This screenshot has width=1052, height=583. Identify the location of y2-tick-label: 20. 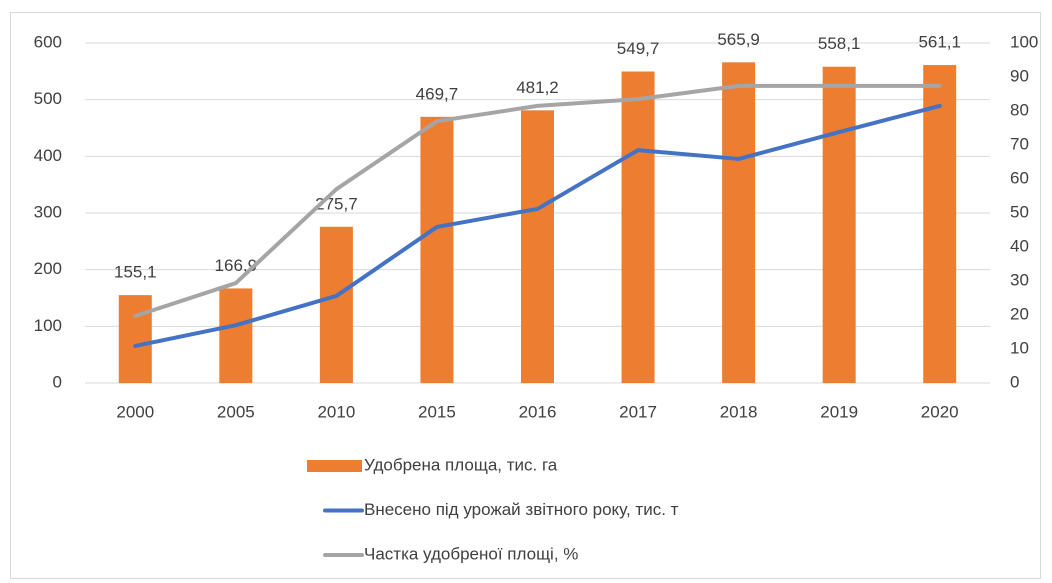
(1019, 313).